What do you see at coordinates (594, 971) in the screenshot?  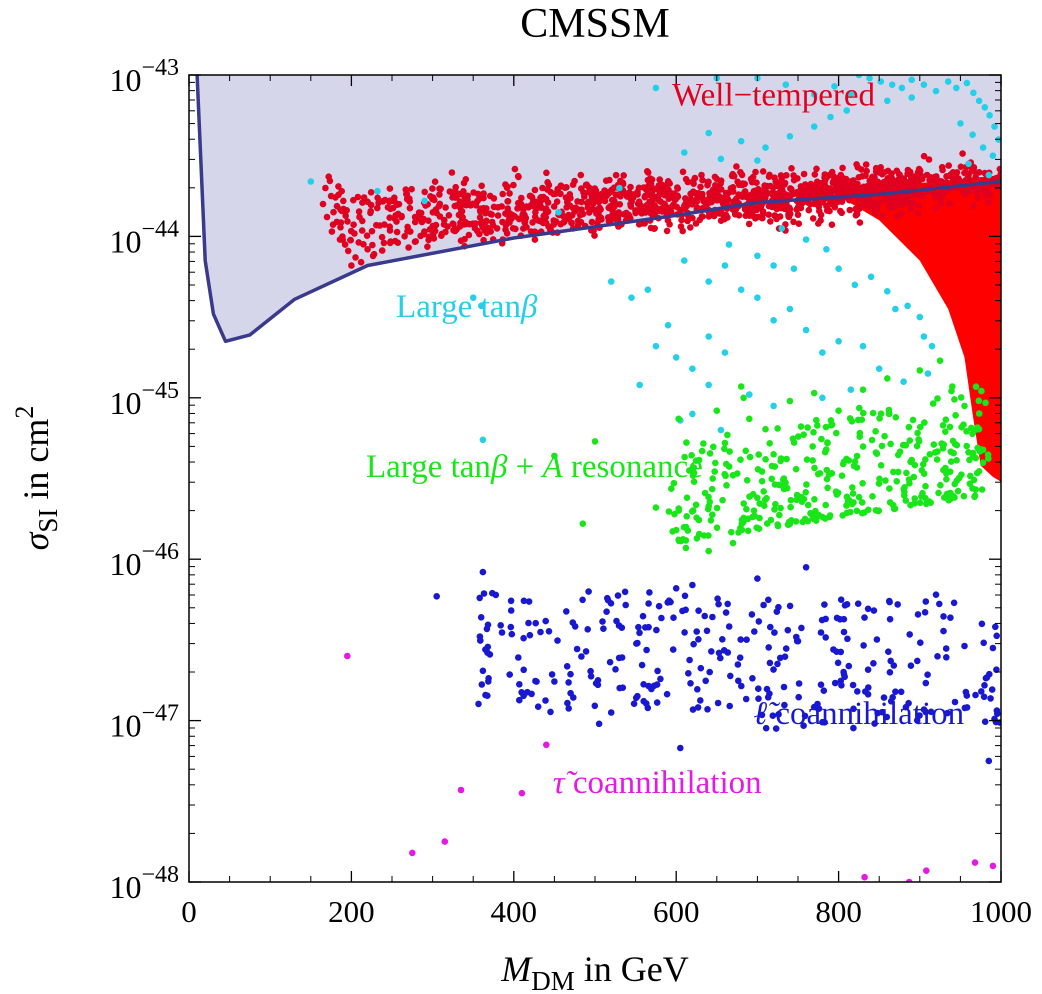 I see `x-axis-label: MDM in GeV` at bounding box center [594, 971].